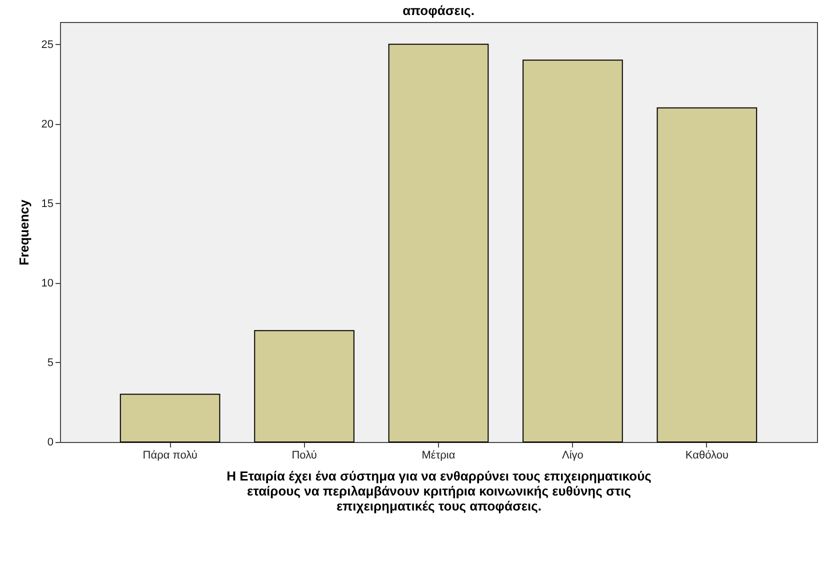 The image size is (824, 584). What do you see at coordinates (170, 456) in the screenshot?
I see `x-tick-label: Πάρα πολύ` at bounding box center [170, 456].